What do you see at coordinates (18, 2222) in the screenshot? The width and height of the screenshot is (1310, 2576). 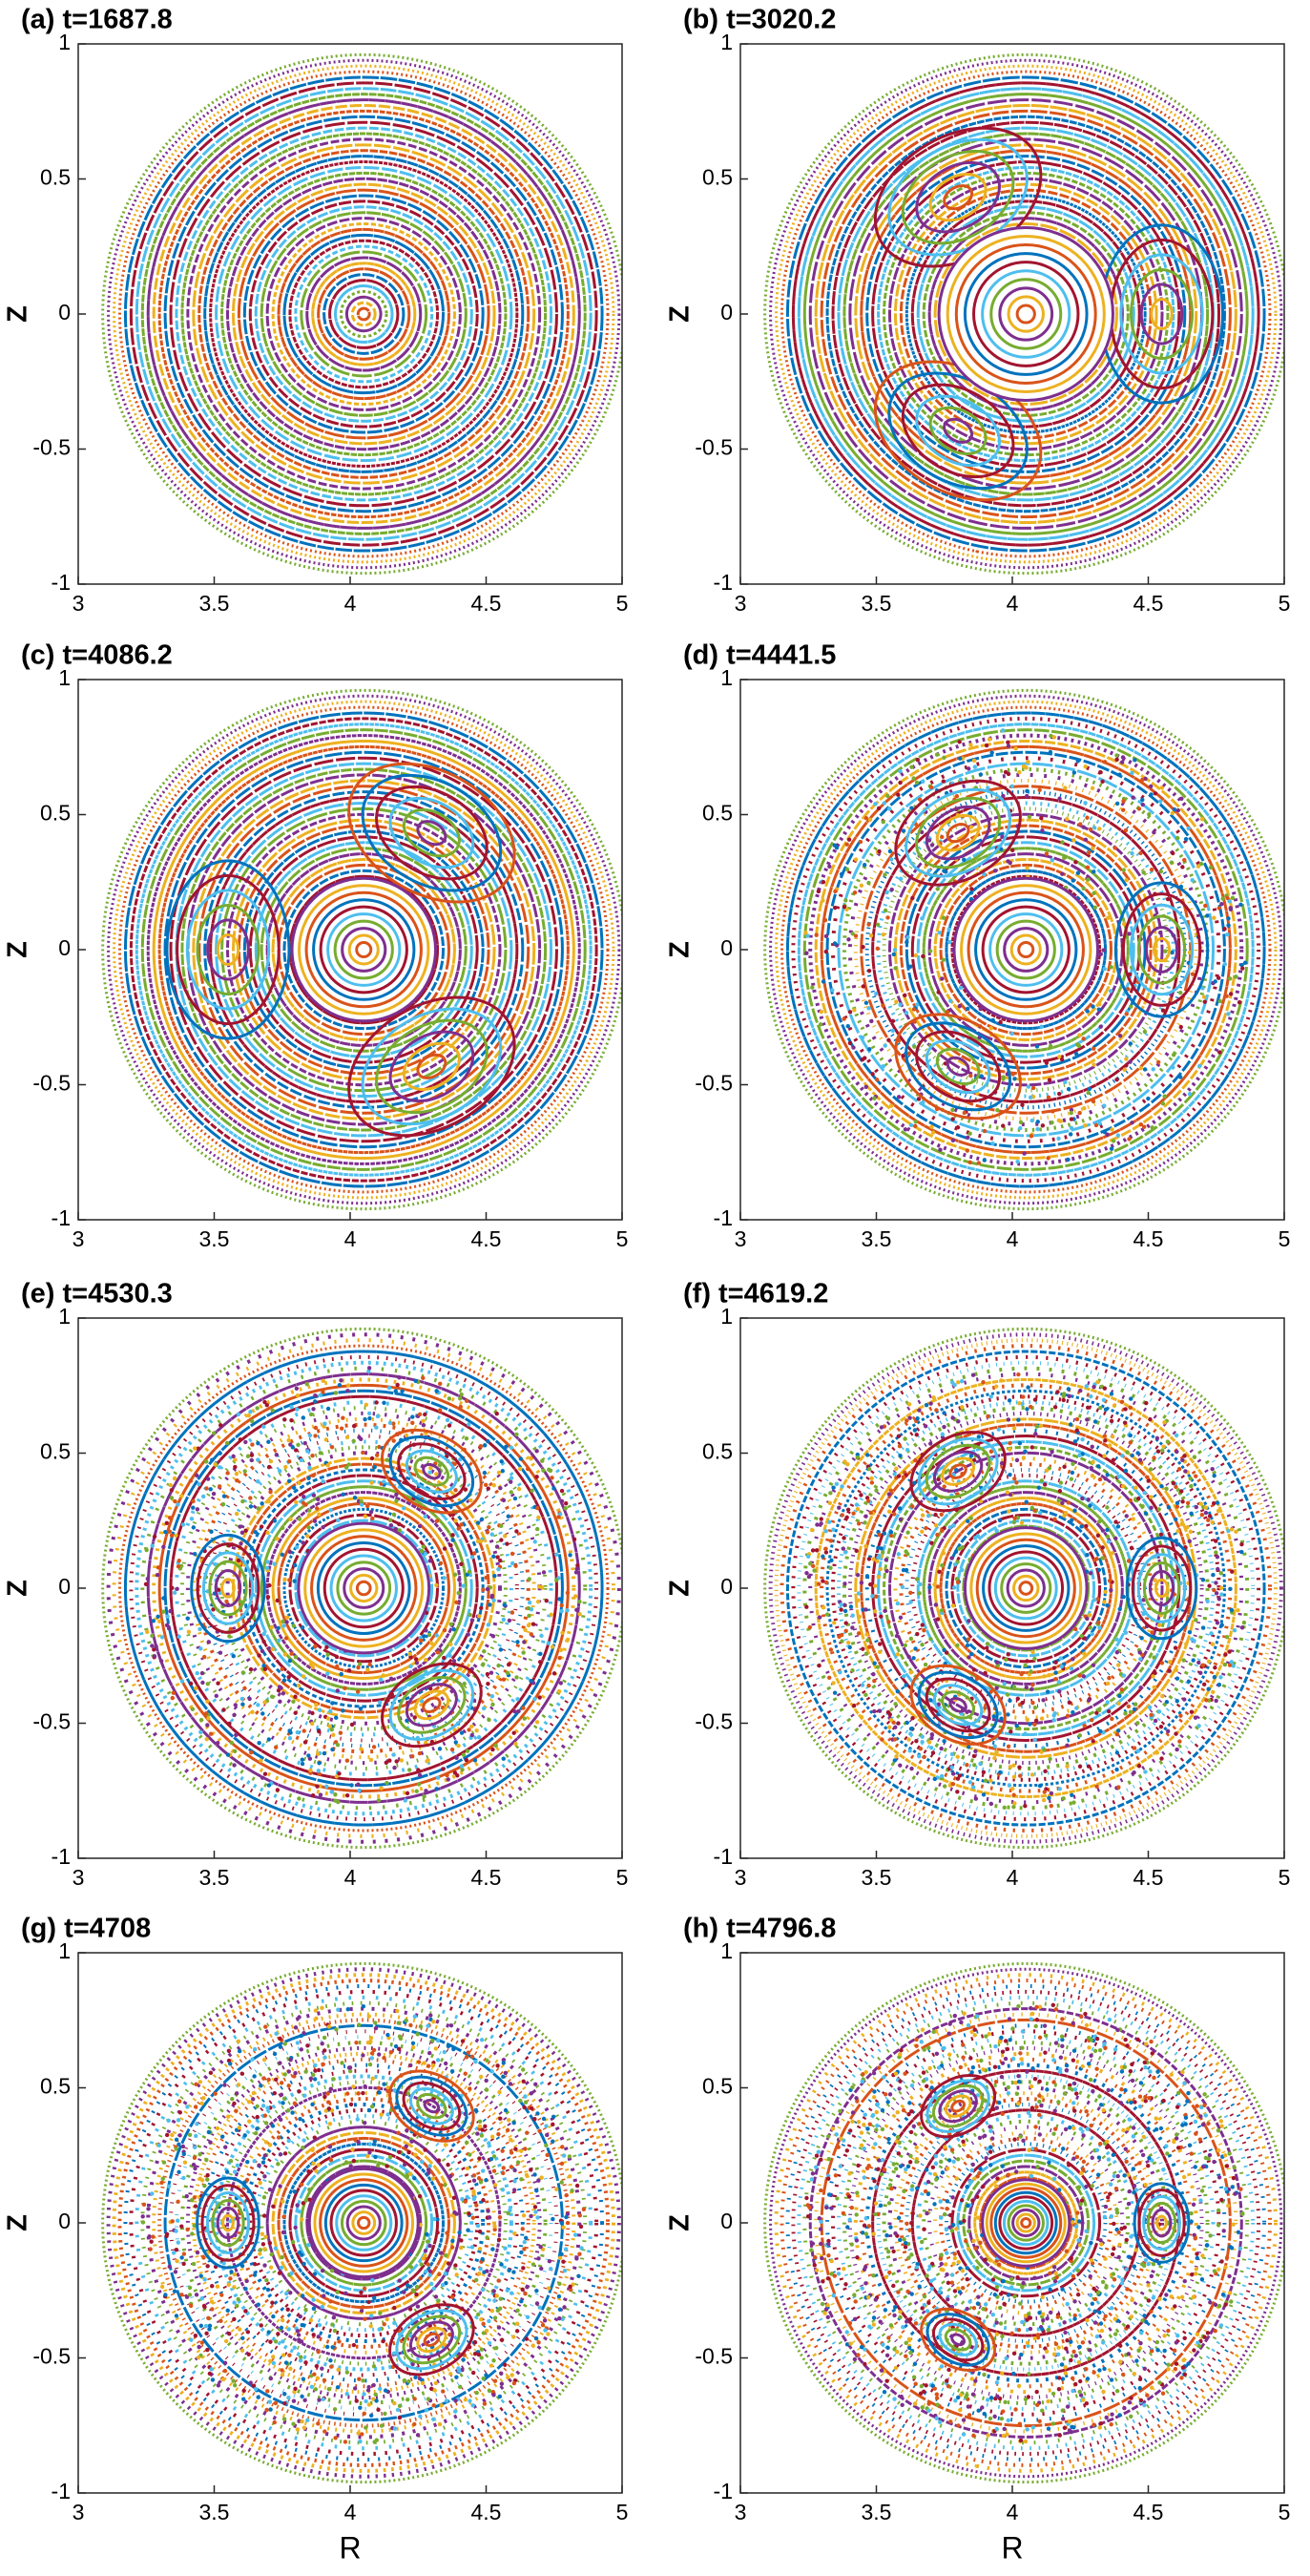 I see `y-axis-label: Z` at bounding box center [18, 2222].